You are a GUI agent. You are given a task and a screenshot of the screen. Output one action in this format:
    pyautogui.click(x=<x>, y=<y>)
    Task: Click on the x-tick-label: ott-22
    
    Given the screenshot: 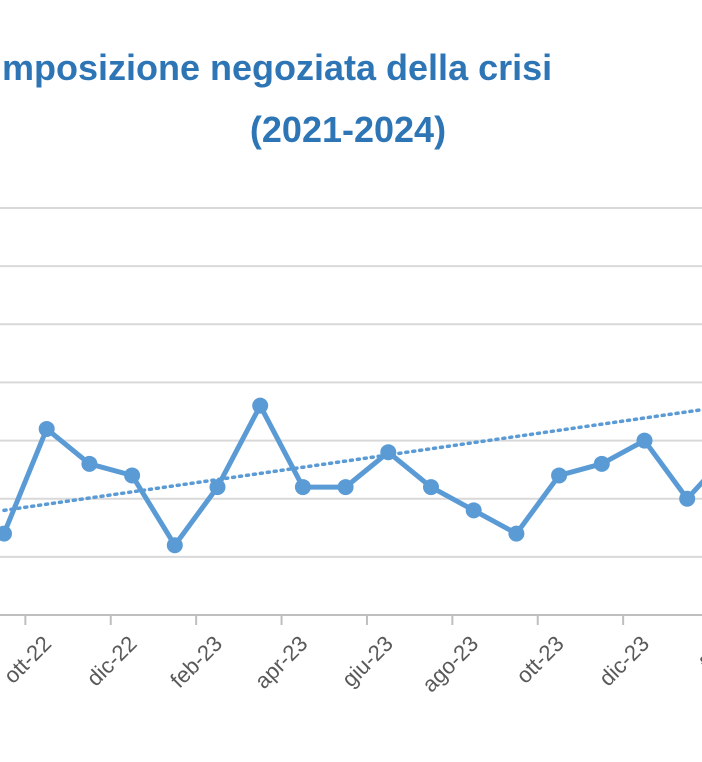 What is the action you would take?
    pyautogui.click(x=28, y=659)
    